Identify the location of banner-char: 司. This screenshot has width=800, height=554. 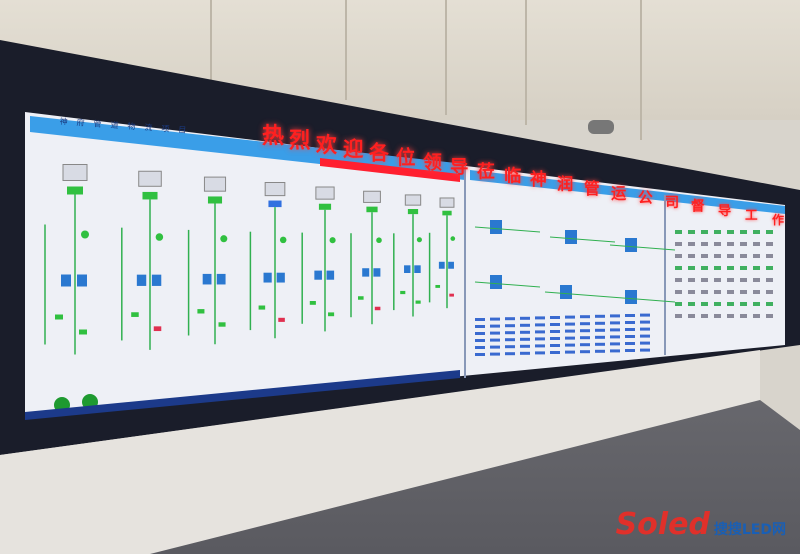
(671, 202).